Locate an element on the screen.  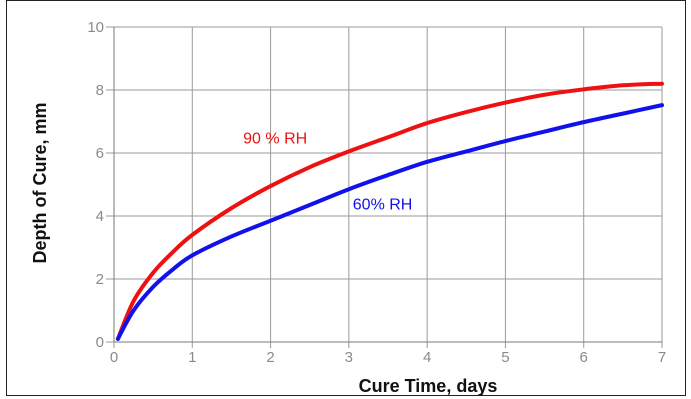
y-axis-title: Depth of Cure, mm is located at coordinates (40, 182).